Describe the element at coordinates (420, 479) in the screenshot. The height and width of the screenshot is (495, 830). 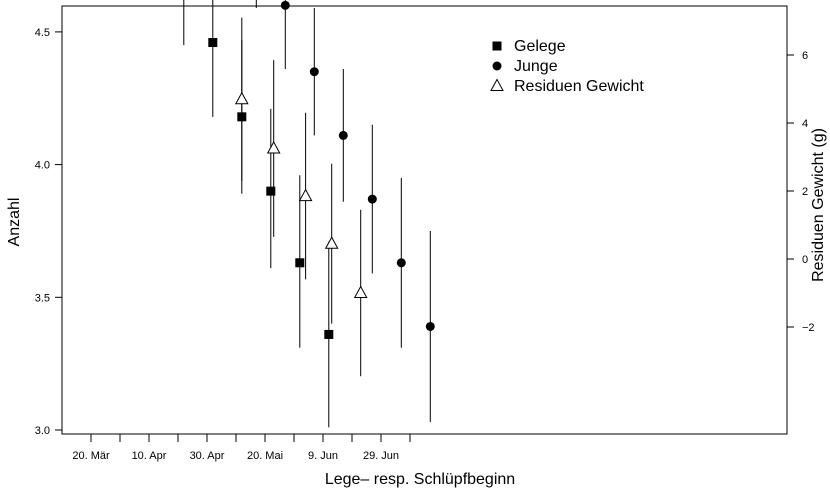
I see `x-axis-title: Lege– resp. Schlüpfbeginn` at that location.